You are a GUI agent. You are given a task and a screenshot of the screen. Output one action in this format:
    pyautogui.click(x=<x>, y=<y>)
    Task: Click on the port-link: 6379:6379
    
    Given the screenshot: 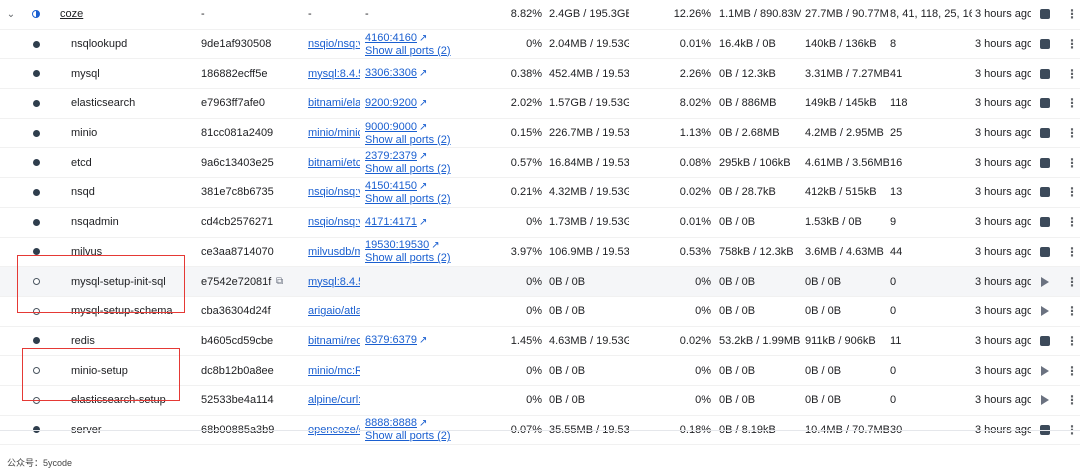 What is the action you would take?
    pyautogui.click(x=391, y=340)
    